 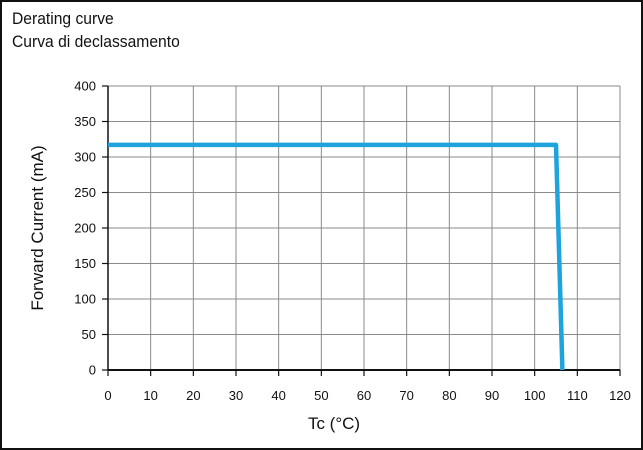 What do you see at coordinates (96, 41) in the screenshot?
I see `chart-subtitle: Curva di declassamento` at bounding box center [96, 41].